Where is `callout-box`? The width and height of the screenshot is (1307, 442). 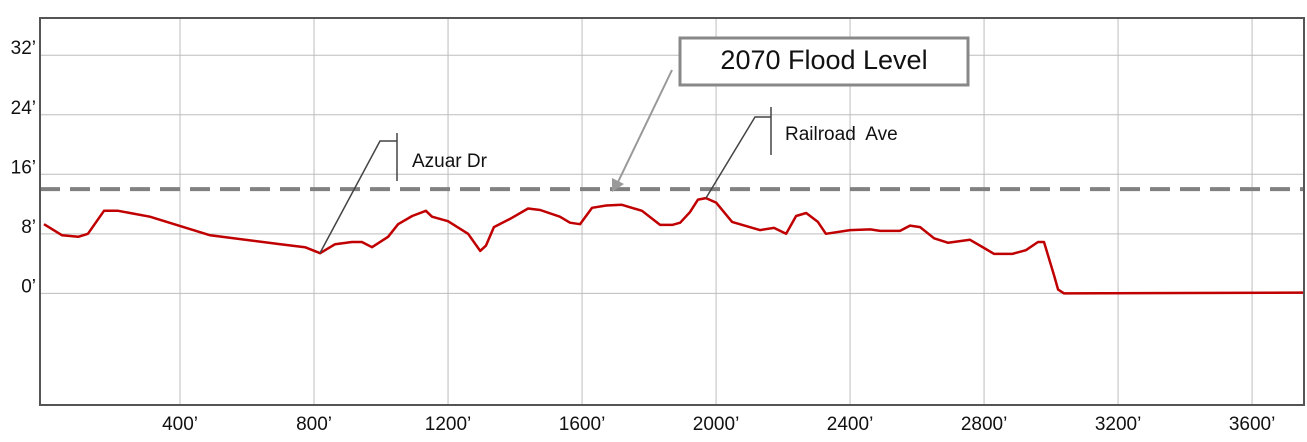
callout-box is located at coordinates (824, 61).